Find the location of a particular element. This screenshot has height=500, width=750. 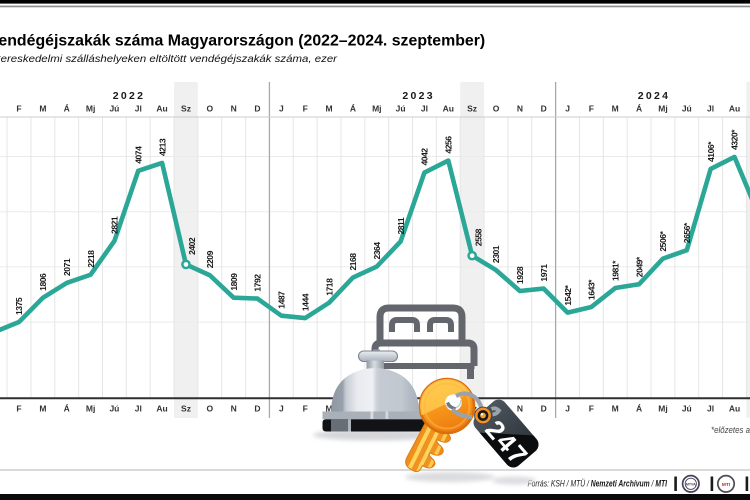

svg-text: 1981* is located at coordinates (615, 270).